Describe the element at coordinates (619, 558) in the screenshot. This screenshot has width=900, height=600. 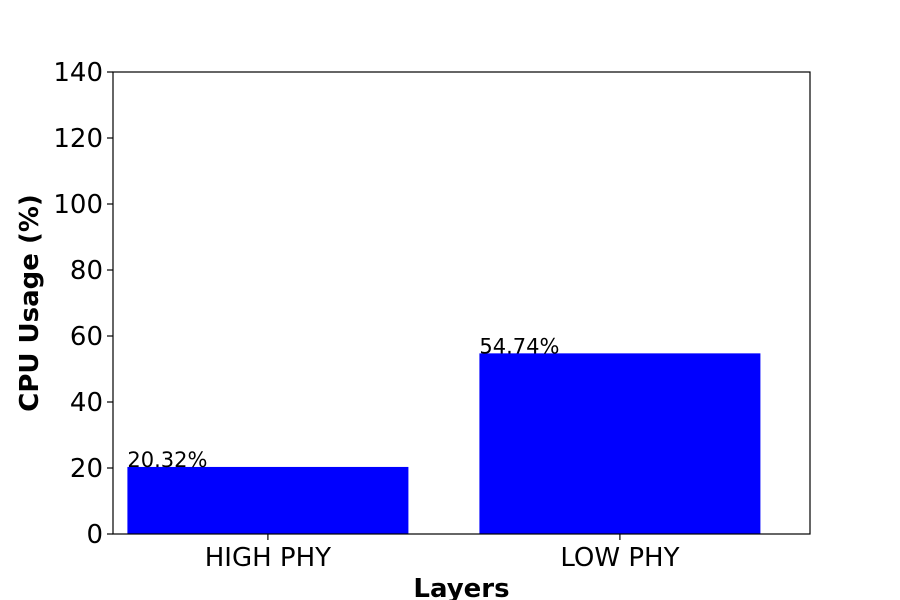
I see `x-tick-label: LOW PHY` at that location.